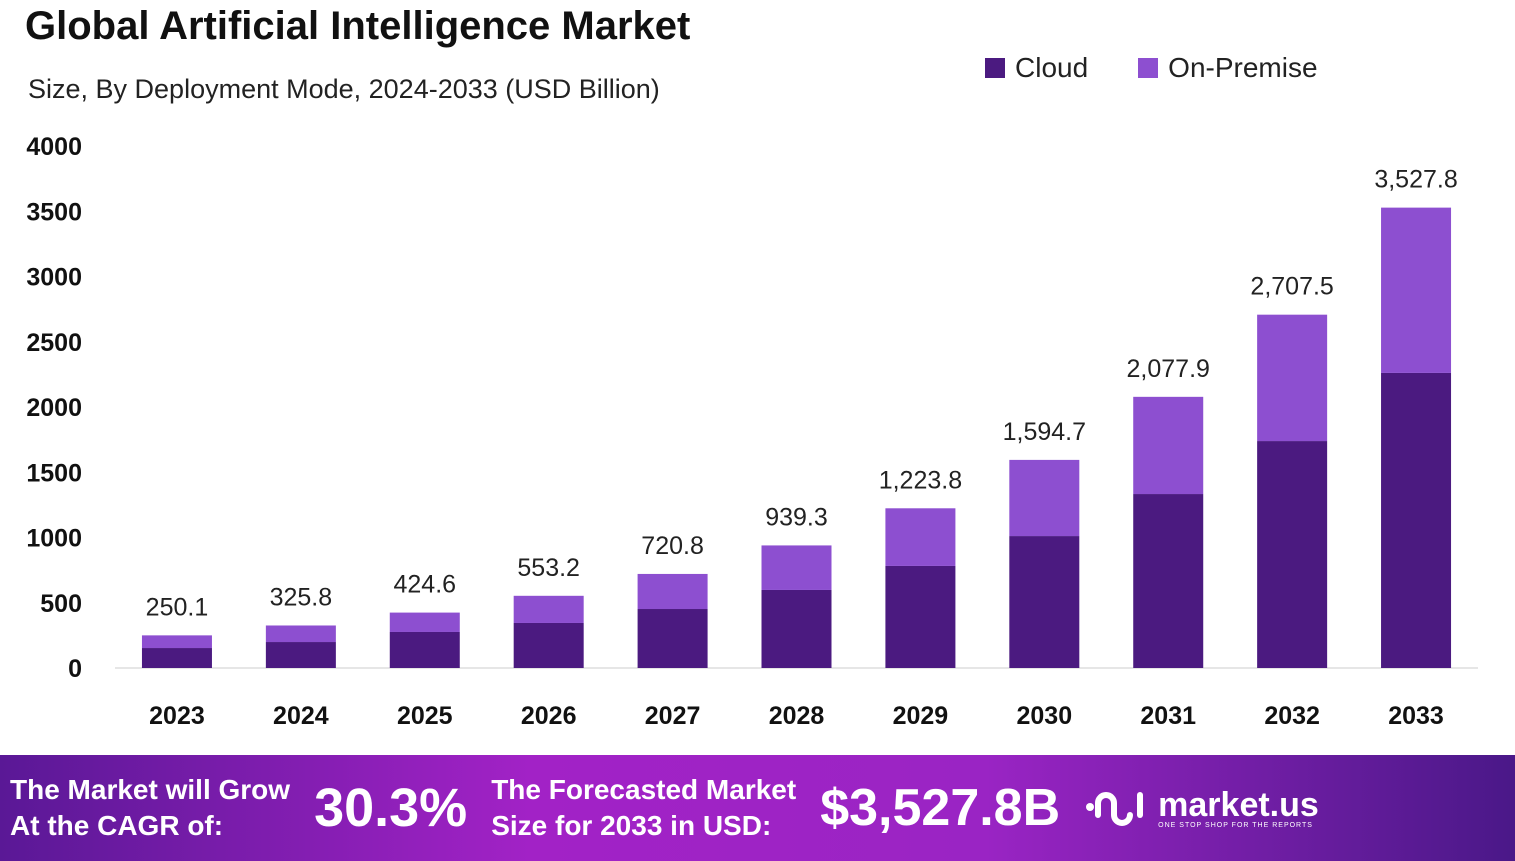 Image resolution: width=1515 pixels, height=861 pixels. I want to click on data-label-total: 1,594.7, so click(1044, 432).